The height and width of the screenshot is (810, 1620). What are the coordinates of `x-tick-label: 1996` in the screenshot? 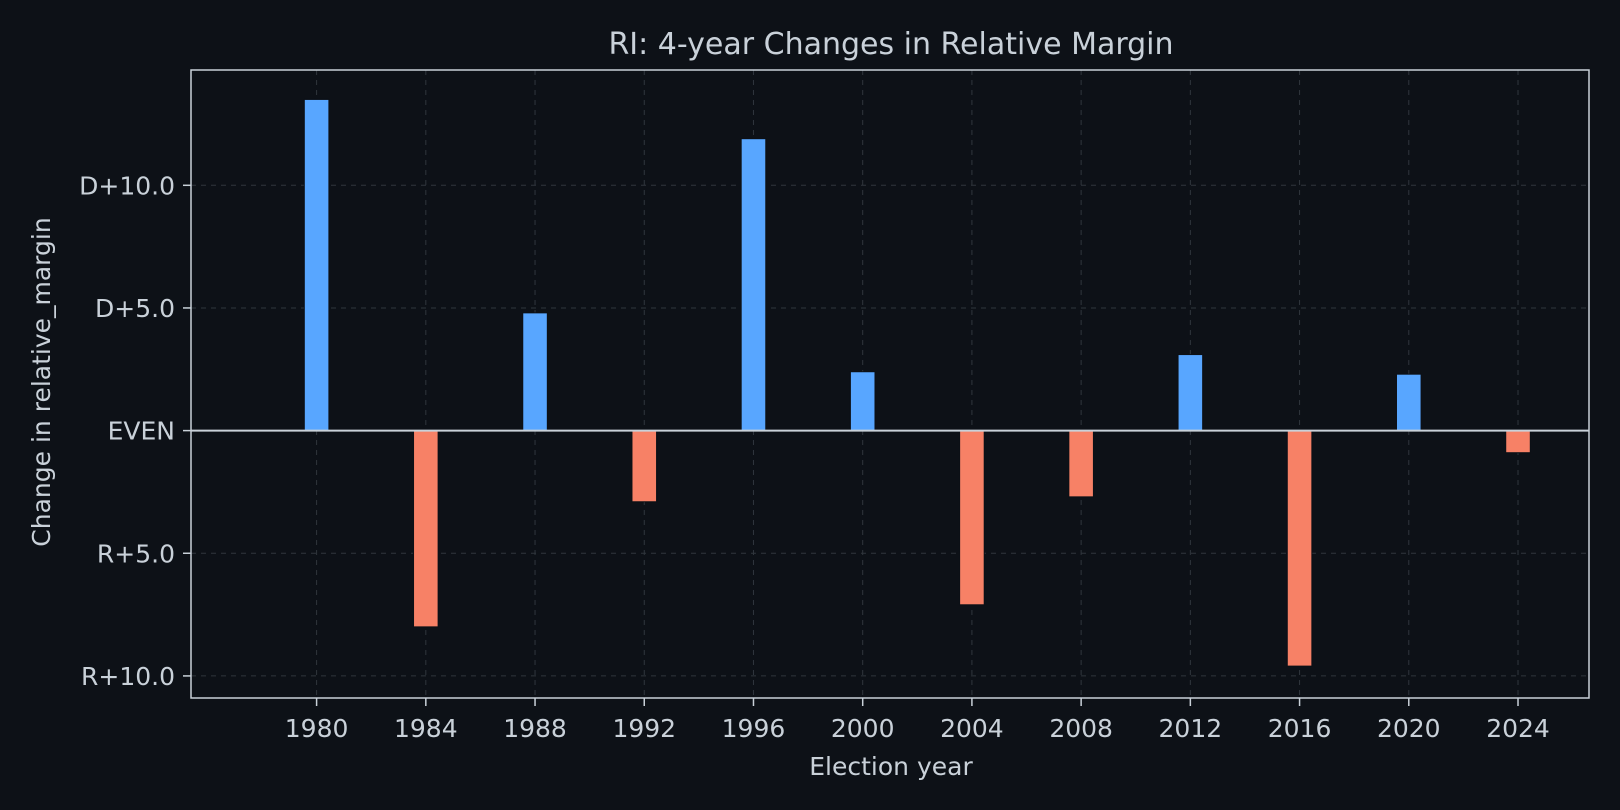 It's located at (754, 728).